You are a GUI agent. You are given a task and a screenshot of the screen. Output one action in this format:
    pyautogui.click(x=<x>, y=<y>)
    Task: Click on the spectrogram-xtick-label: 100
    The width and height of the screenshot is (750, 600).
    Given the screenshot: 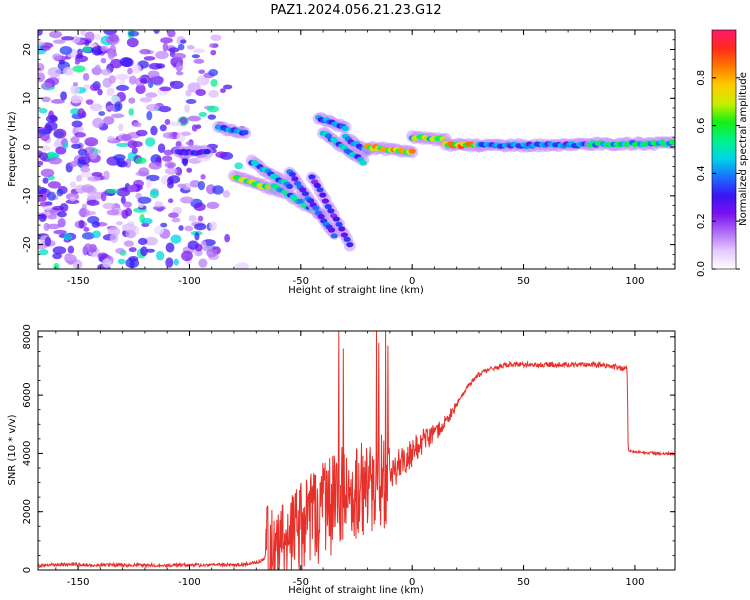 What is the action you would take?
    pyautogui.click(x=634, y=281)
    